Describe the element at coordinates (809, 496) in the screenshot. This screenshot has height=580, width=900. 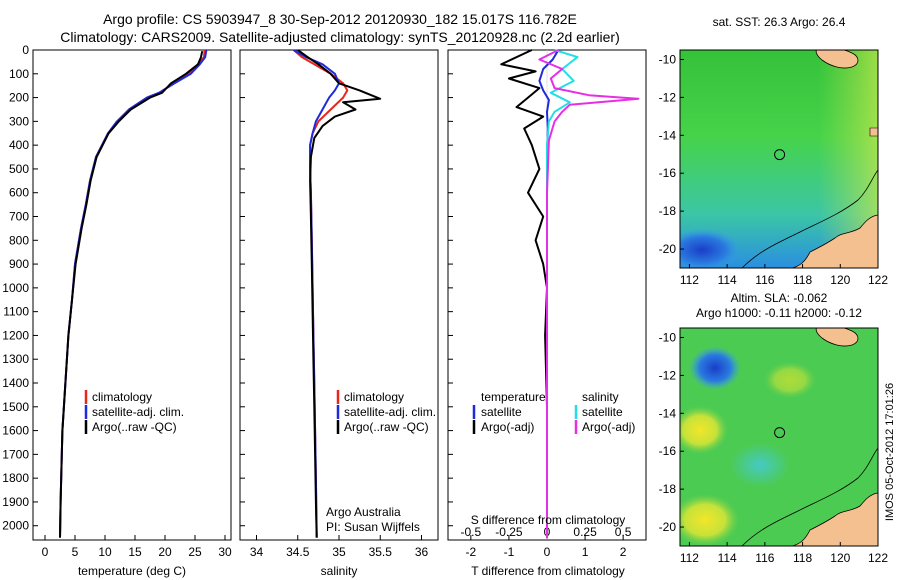
I see `sla-bathymetry-contour` at that location.